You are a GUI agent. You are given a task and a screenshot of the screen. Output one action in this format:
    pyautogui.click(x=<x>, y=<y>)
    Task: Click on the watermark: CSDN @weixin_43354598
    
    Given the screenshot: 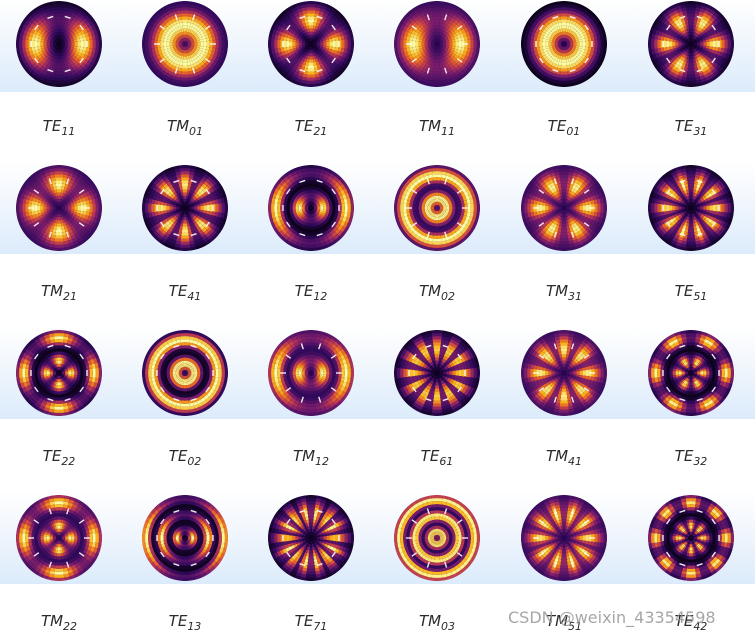 What is the action you would take?
    pyautogui.click(x=612, y=617)
    